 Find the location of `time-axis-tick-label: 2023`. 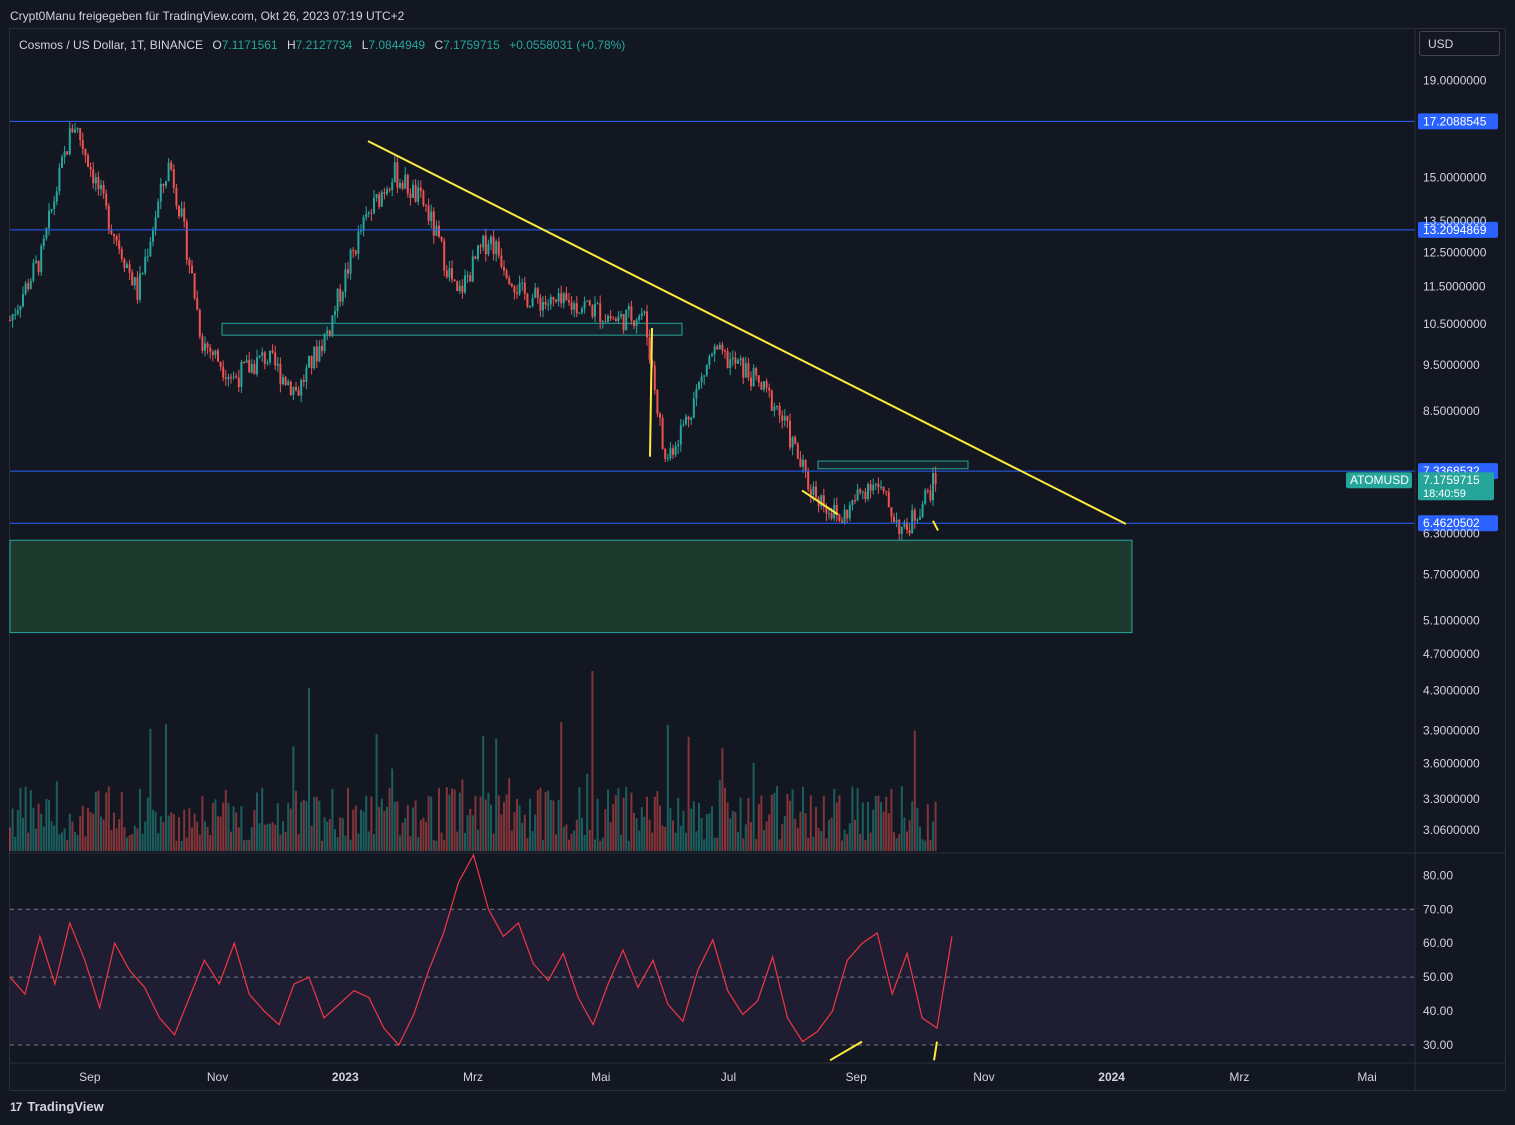

time-axis-tick-label: 2023 is located at coordinates (345, 1077).